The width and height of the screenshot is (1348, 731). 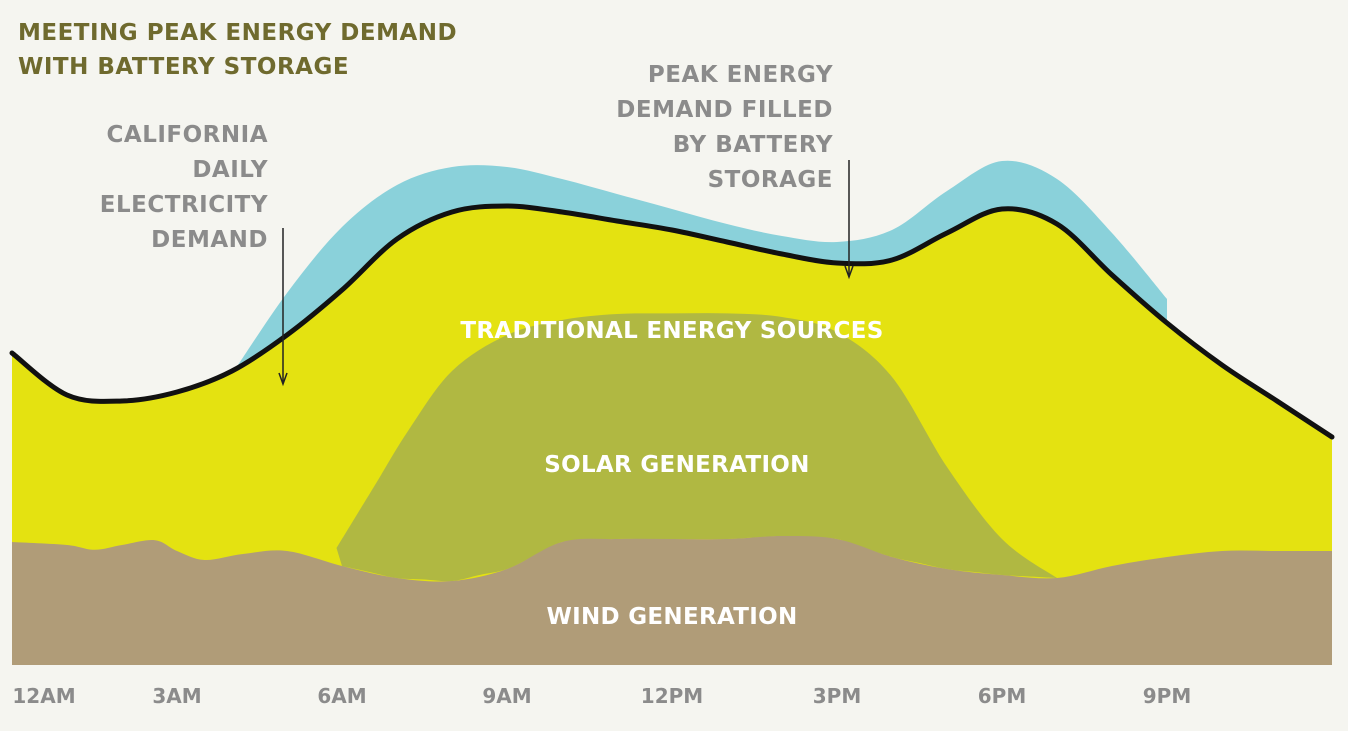 I want to click on peak-pointer-arrowhead, so click(x=849, y=272).